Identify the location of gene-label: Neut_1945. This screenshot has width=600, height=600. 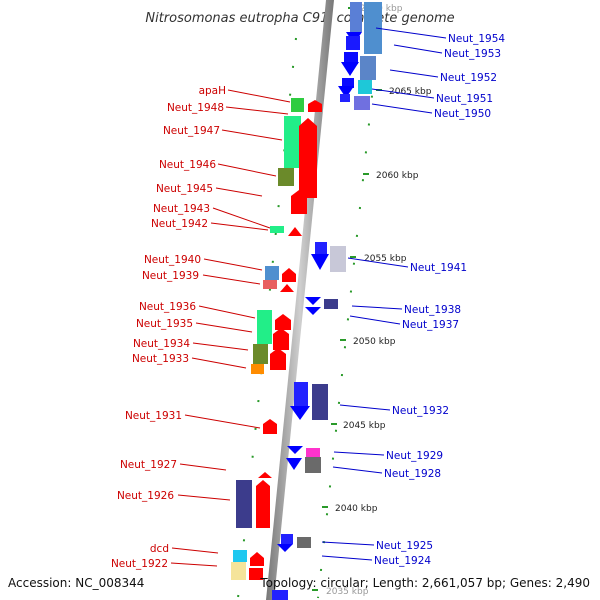
(184, 189).